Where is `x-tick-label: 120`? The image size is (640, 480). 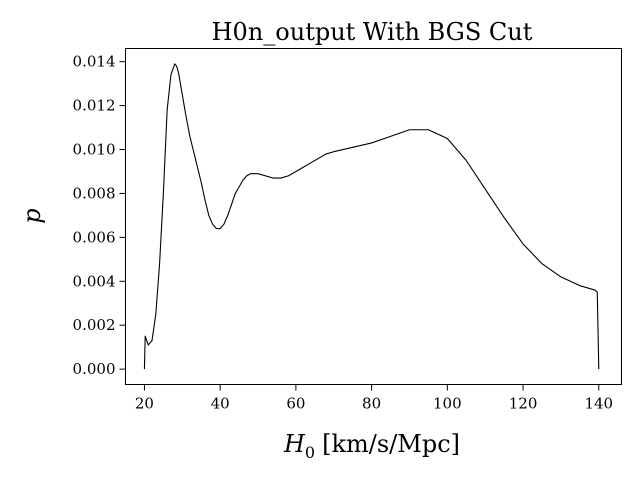 x-tick-label: 120 is located at coordinates (523, 404).